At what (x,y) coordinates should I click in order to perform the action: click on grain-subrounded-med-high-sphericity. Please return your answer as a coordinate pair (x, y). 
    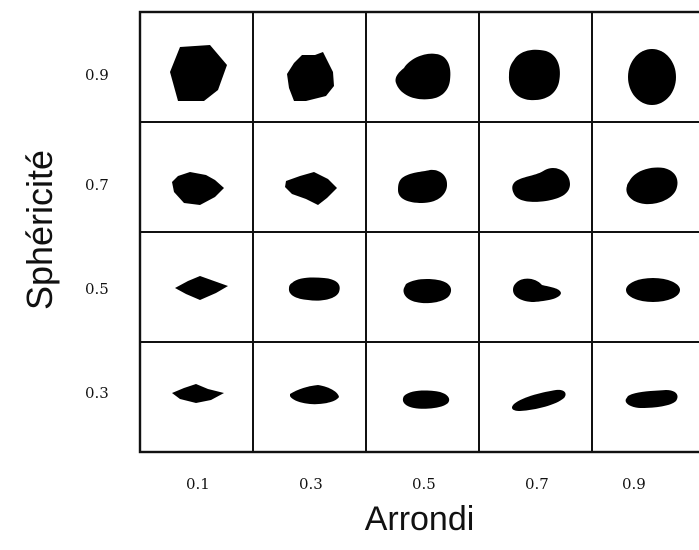
    Looking at the image, I should click on (423, 186).